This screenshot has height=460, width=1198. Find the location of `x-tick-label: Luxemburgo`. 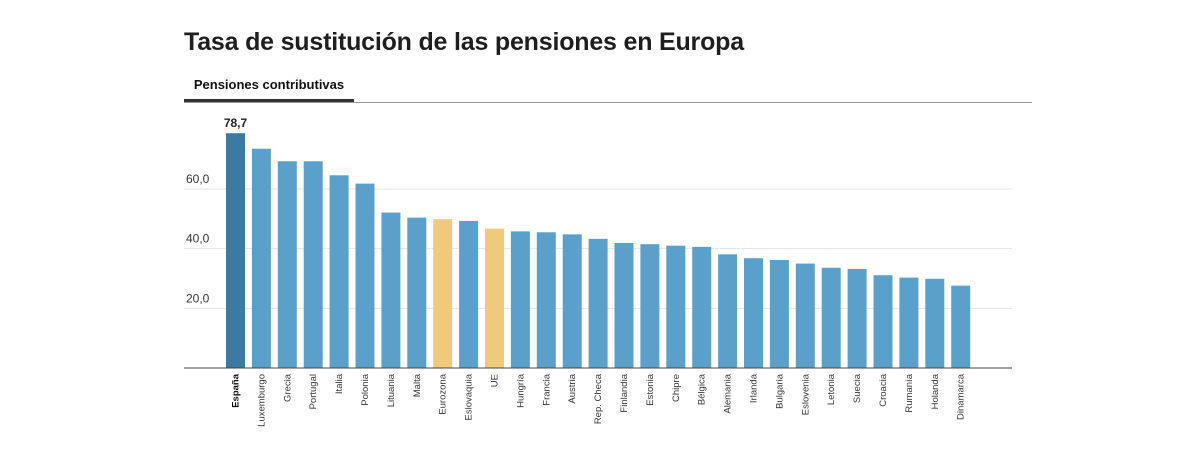

x-tick-label: Luxemburgo is located at coordinates (261, 400).